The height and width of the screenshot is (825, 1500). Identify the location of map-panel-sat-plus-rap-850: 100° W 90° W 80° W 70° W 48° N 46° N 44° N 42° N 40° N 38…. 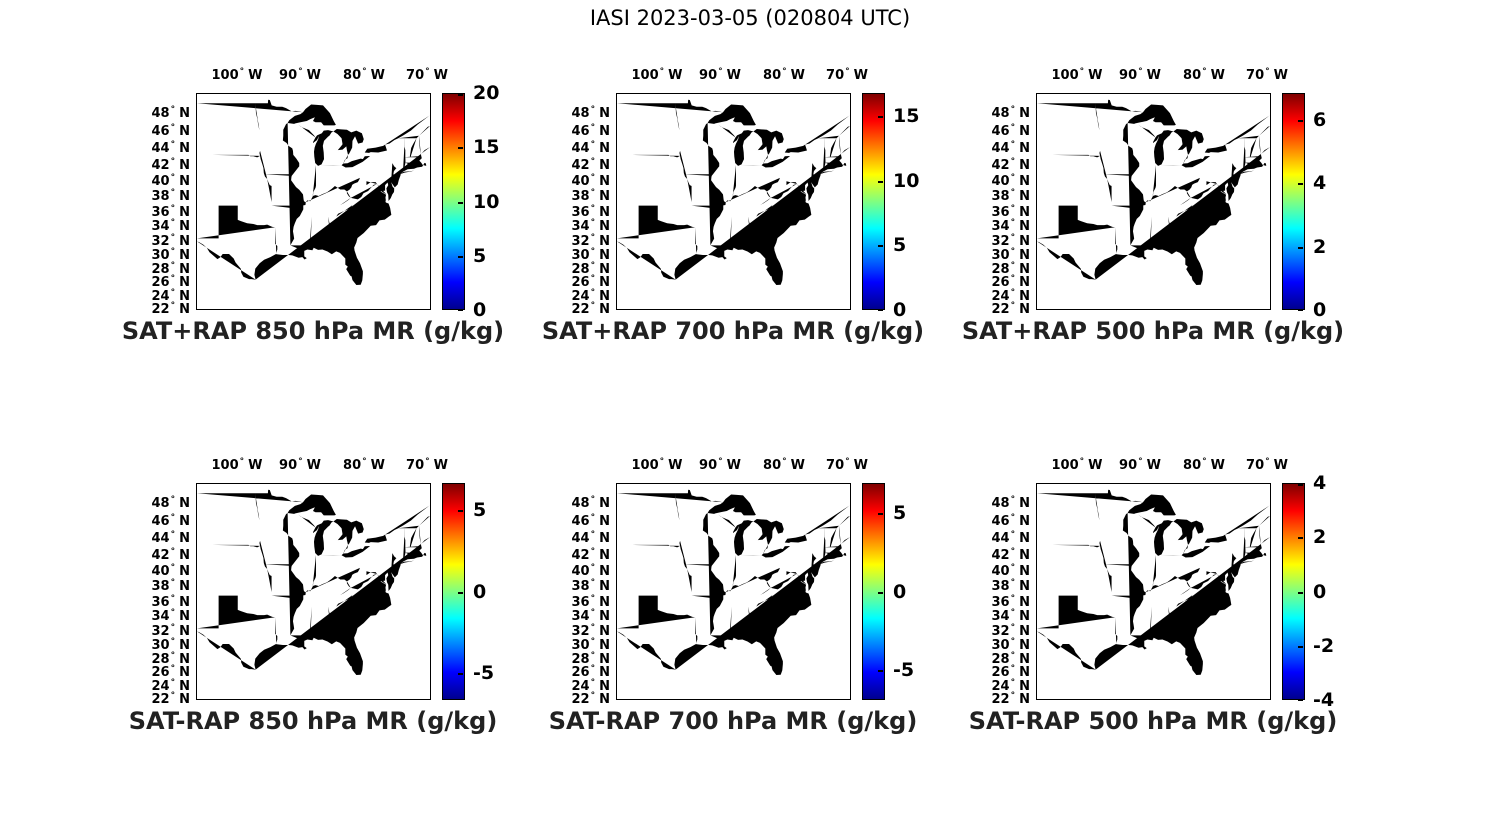
(313, 206).